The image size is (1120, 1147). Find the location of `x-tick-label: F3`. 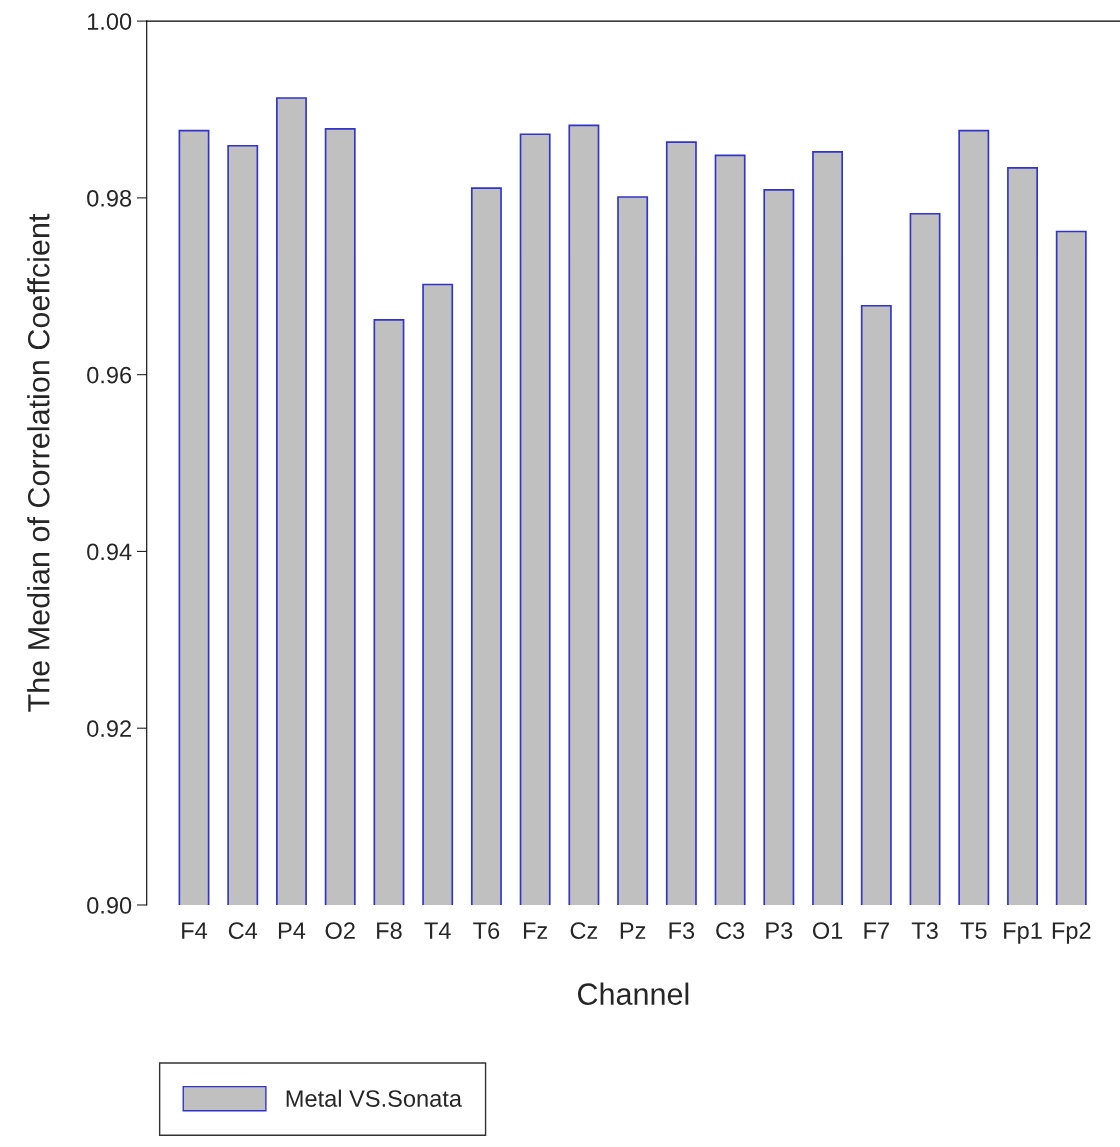

x-tick-label: F3 is located at coordinates (682, 930).